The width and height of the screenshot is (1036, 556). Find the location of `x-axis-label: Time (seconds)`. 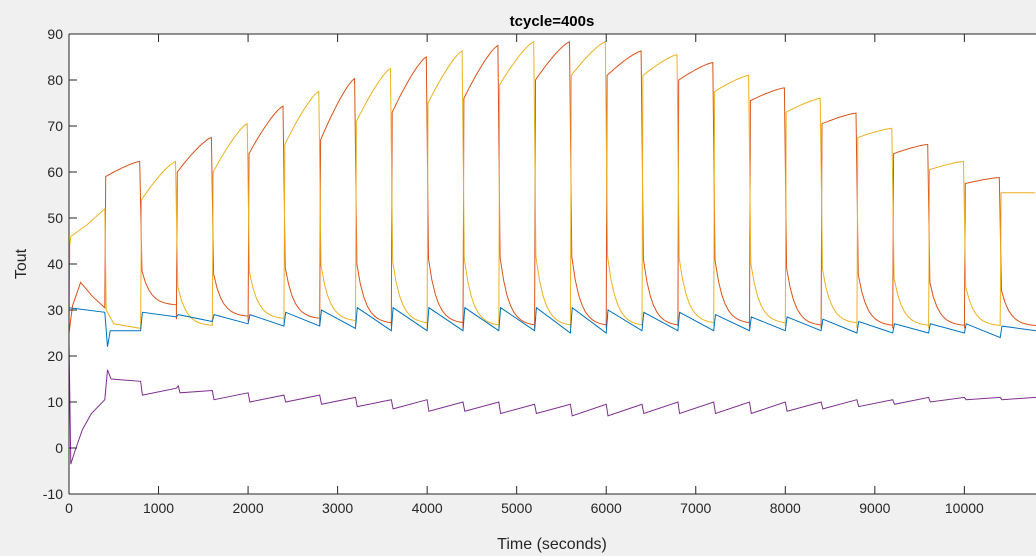

x-axis-label: Time (seconds) is located at coordinates (552, 544).